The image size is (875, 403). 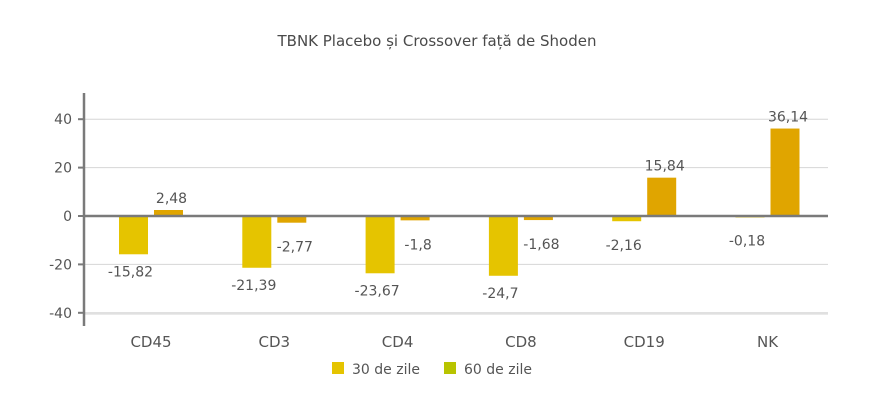 I want to click on data-label: -2,16, so click(x=624, y=246).